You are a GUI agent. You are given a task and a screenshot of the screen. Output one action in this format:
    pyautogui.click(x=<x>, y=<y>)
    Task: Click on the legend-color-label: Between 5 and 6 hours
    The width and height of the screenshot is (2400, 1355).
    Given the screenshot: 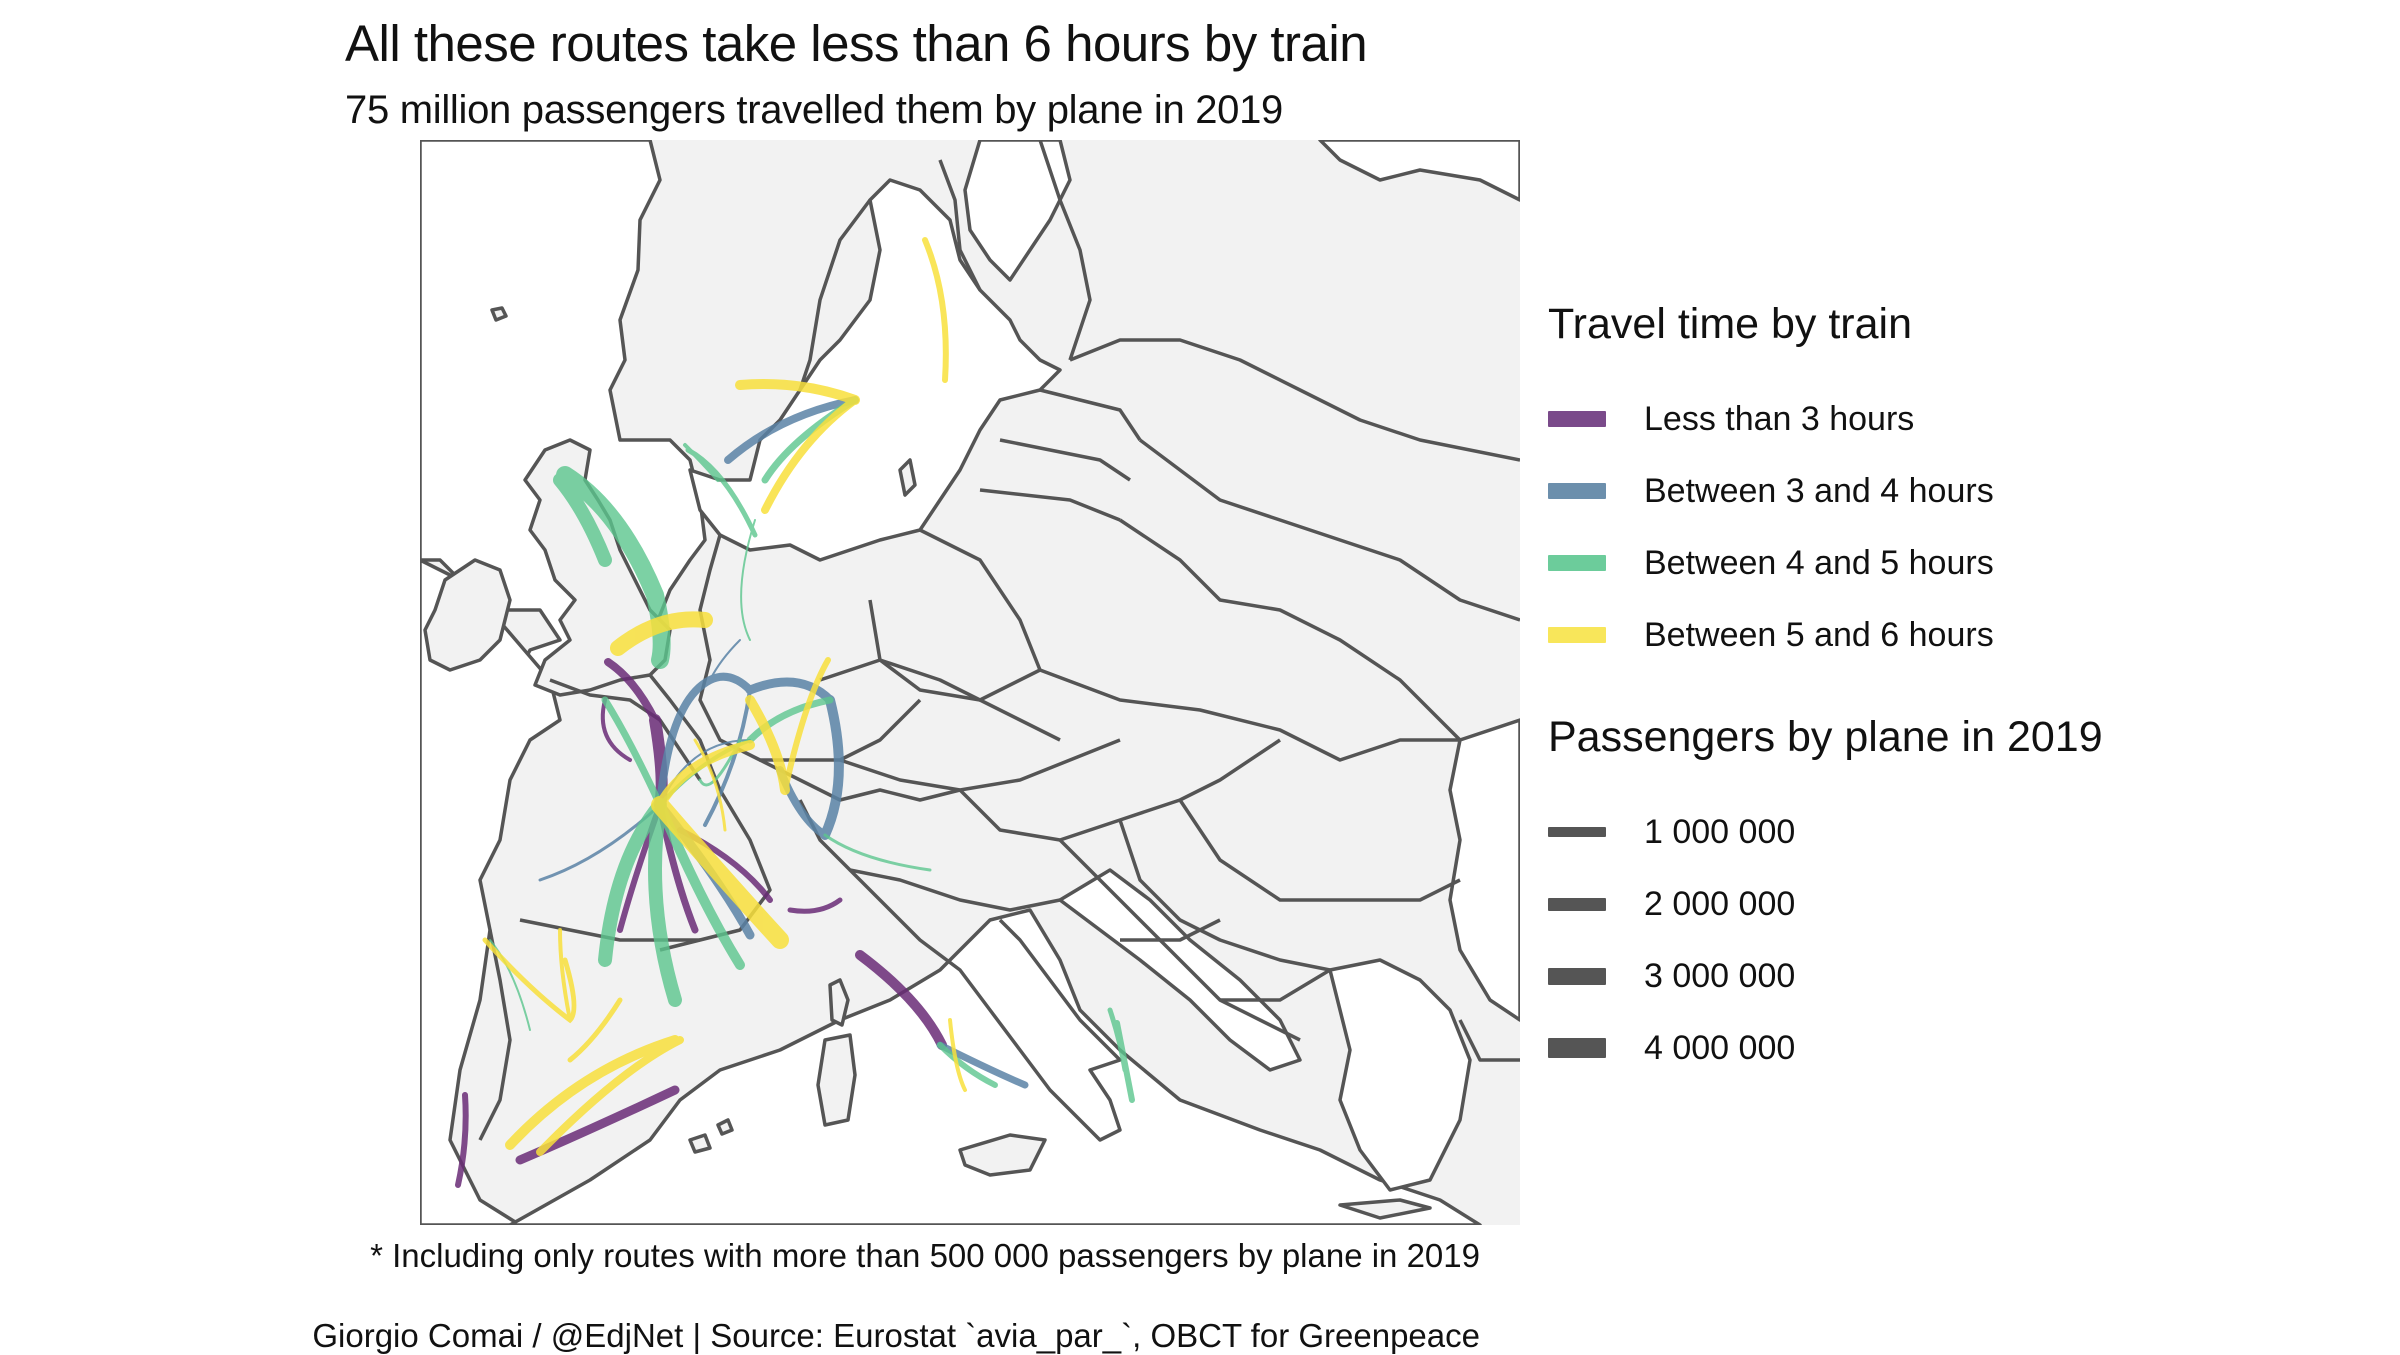 What is the action you would take?
    pyautogui.click(x=1819, y=634)
    